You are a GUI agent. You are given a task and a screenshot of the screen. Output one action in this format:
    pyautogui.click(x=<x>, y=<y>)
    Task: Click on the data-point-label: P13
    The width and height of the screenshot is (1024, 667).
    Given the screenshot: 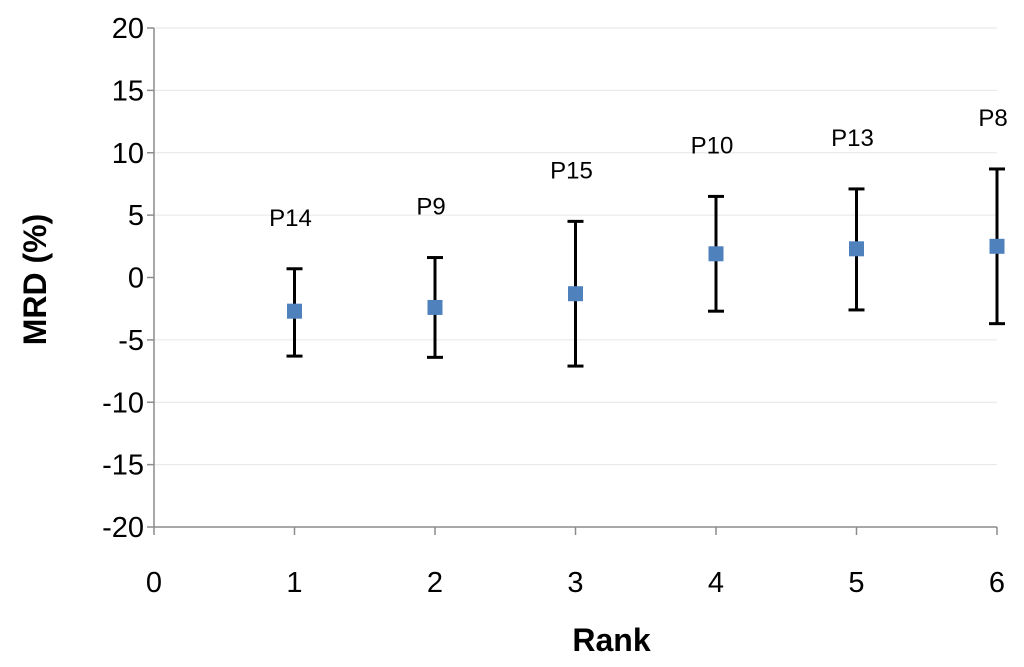 What is the action you would take?
    pyautogui.click(x=852, y=138)
    